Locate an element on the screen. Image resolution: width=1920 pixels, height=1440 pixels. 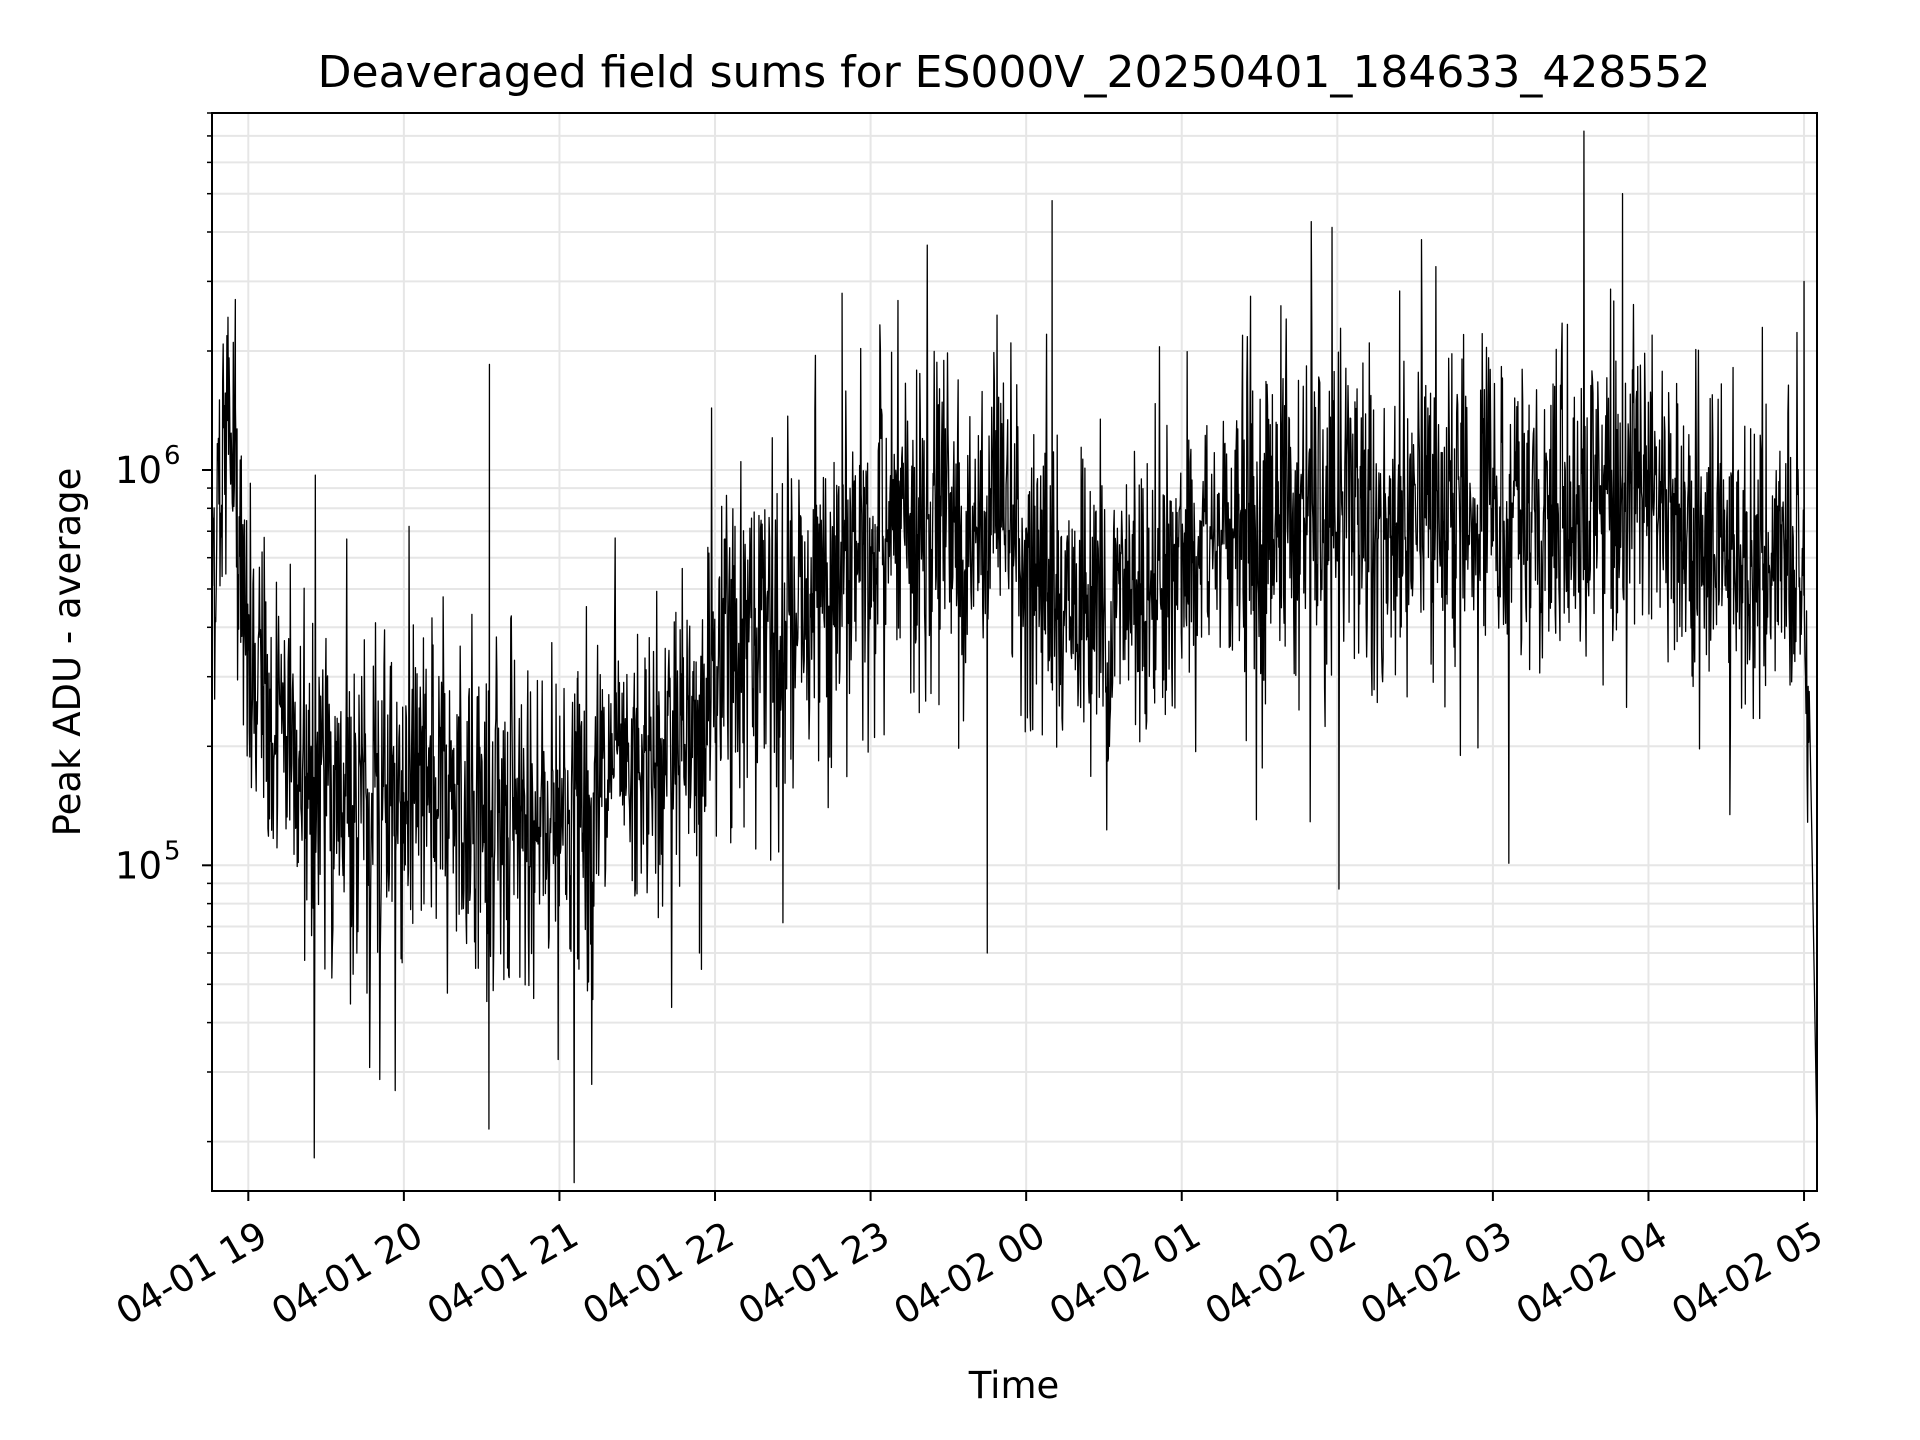
y-axis-label: Peak ADU - average is located at coordinates (67, 652).